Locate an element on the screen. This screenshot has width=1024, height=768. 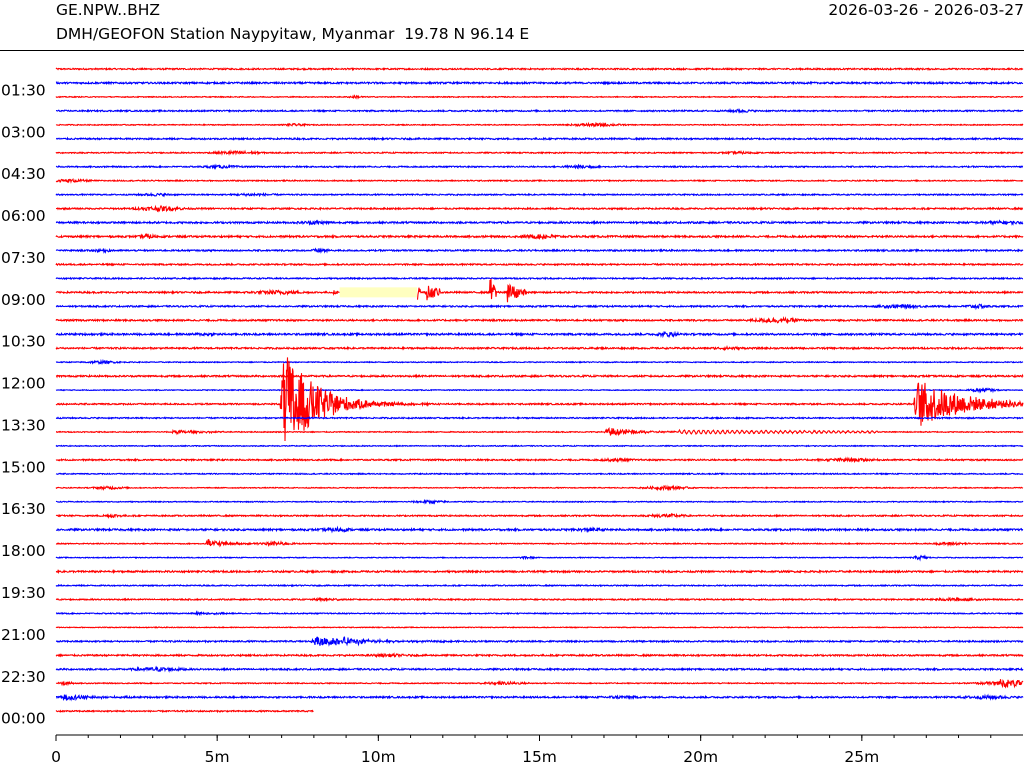
y-tick-label: 18:00 is located at coordinates (23, 551).